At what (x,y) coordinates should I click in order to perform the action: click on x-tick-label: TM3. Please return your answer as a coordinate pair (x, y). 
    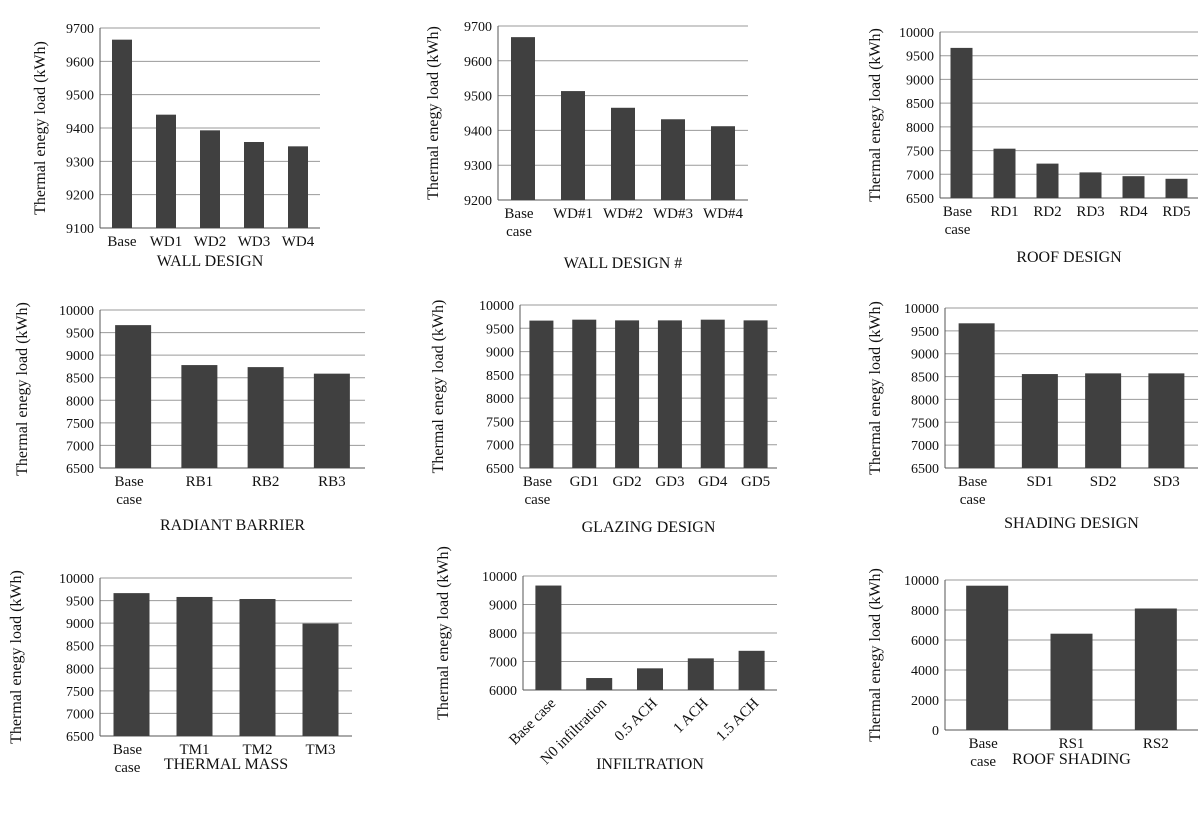
    Looking at the image, I should click on (321, 750).